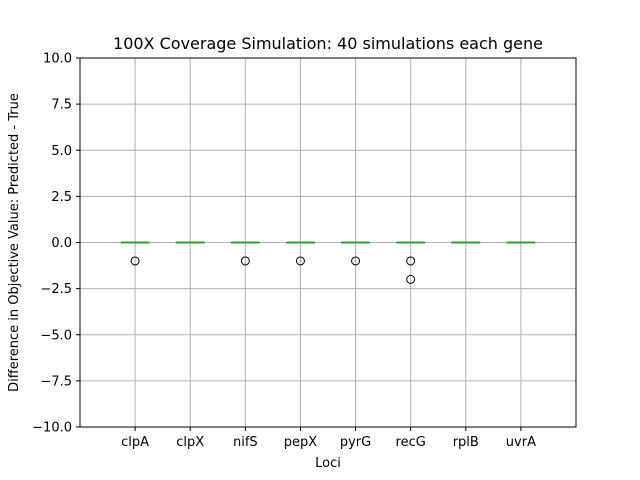  What do you see at coordinates (300, 253) in the screenshot?
I see `box-pepX` at bounding box center [300, 253].